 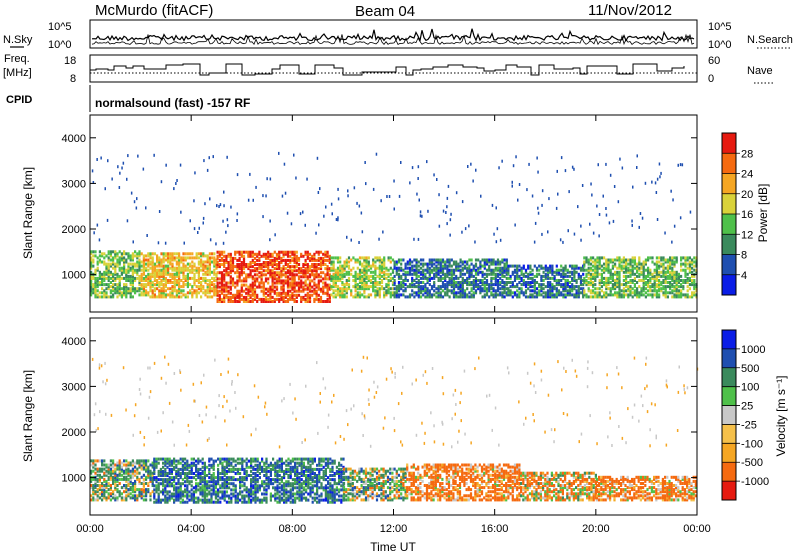 I want to click on y-tick-label: 2000, so click(x=74, y=230).